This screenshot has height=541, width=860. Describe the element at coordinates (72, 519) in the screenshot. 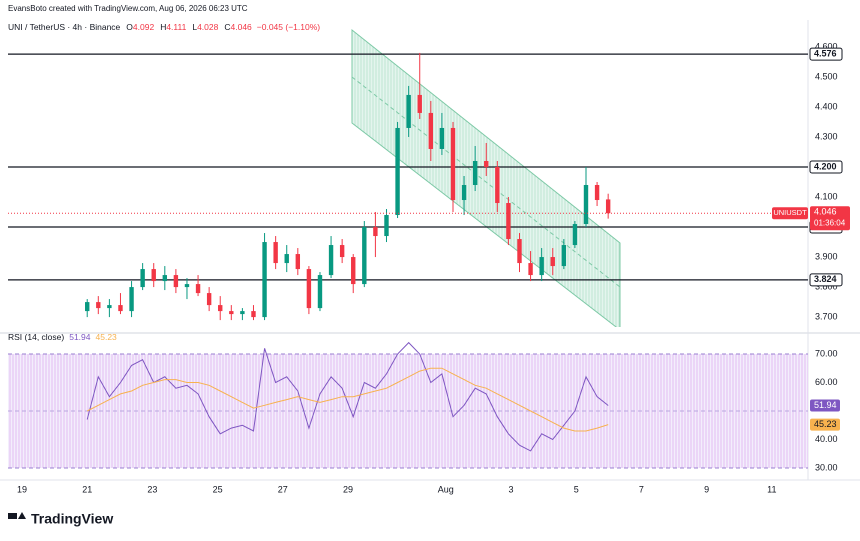

I see `logo-text: TradingView` at that location.